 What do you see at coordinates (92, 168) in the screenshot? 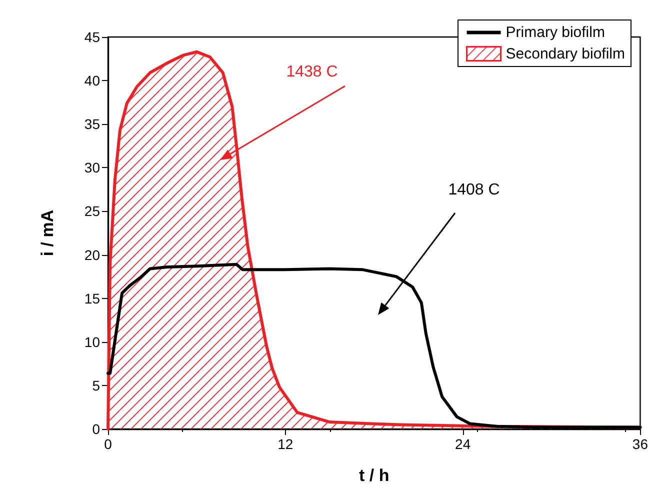
I see `y-tick-label: 30` at bounding box center [92, 168].